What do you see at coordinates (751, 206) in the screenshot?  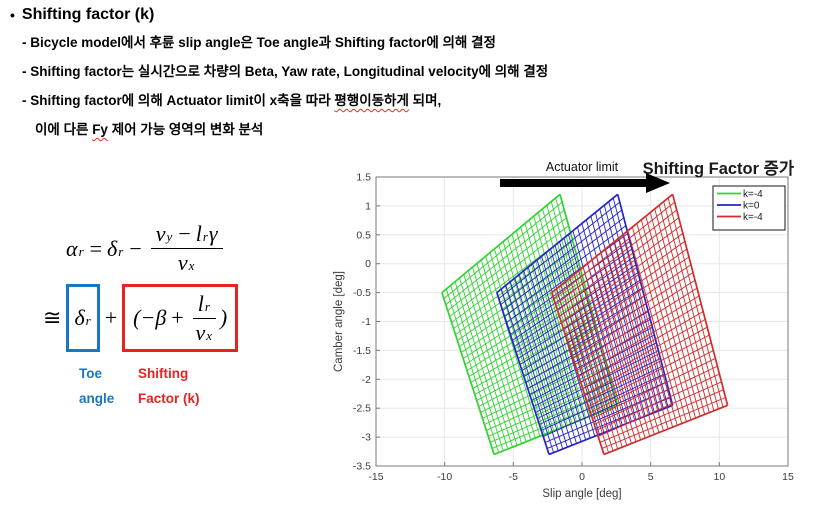 I see `legend-label: k=0` at bounding box center [751, 206].